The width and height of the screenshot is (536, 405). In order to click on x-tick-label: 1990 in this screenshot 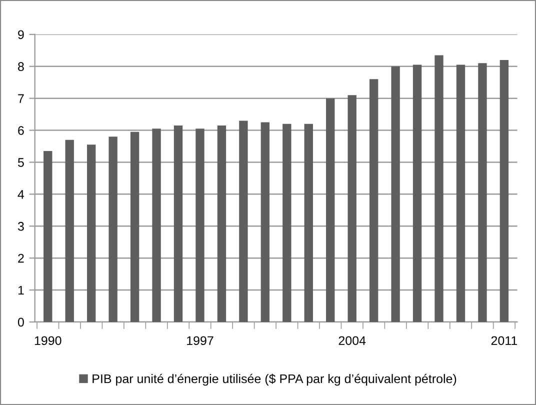, I will do `click(48, 341)`.